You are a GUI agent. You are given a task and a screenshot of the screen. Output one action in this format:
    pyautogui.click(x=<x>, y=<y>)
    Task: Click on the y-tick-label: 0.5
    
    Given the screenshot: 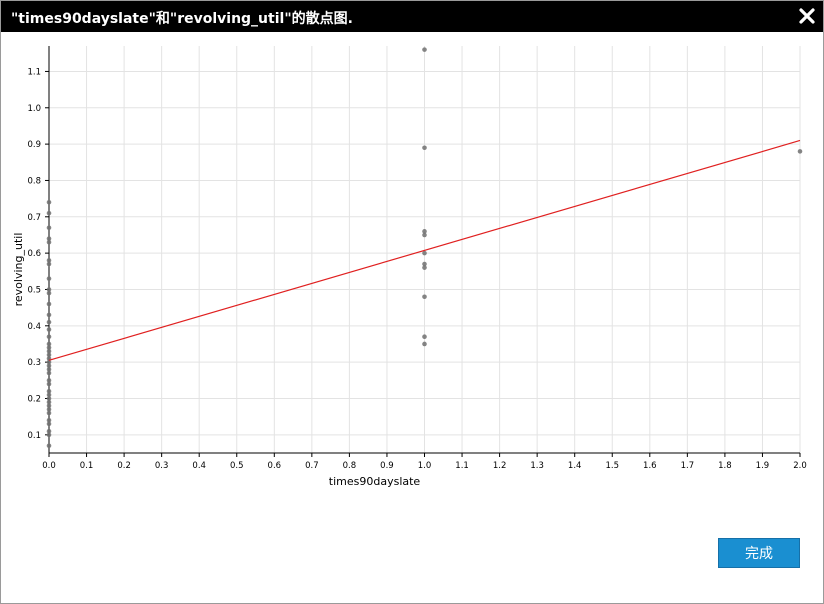 What is the action you would take?
    pyautogui.click(x=34, y=290)
    